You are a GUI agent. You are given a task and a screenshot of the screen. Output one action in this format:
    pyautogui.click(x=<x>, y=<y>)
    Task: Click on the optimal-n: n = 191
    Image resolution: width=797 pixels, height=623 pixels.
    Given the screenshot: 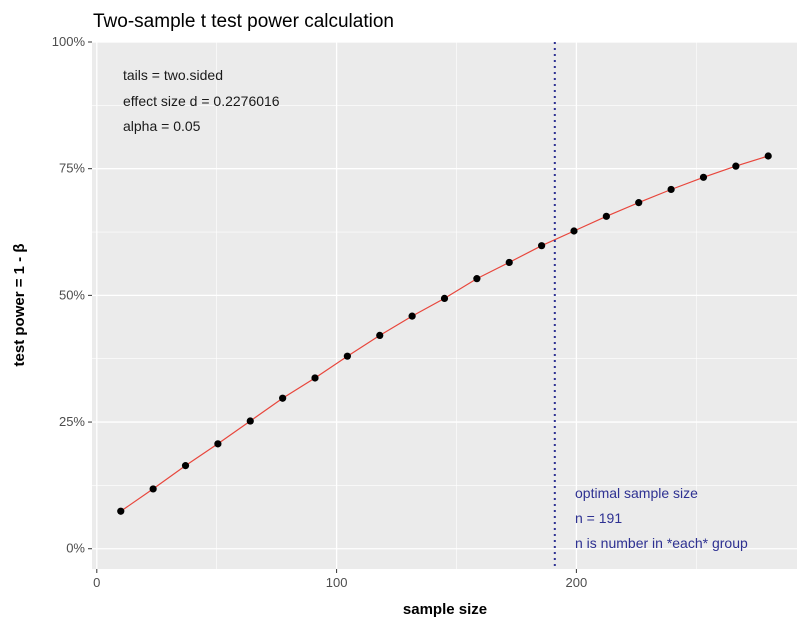 What is the action you would take?
    pyautogui.click(x=598, y=518)
    